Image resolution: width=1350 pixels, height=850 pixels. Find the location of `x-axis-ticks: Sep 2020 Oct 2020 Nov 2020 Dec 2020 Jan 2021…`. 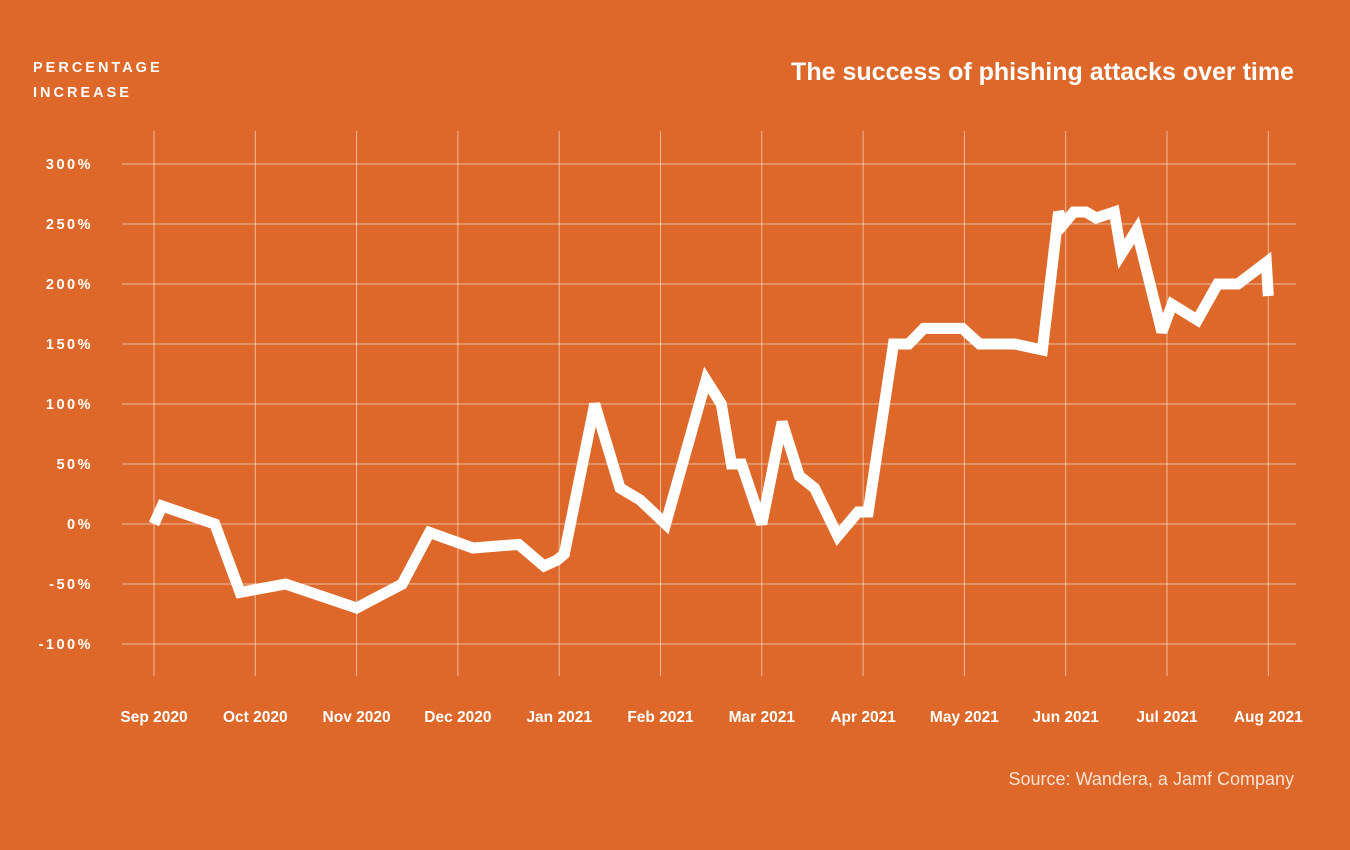

x-axis-ticks: Sep 2020 Oct 2020 Nov 2020 Dec 2020 Jan 2021… is located at coordinates (711, 717).